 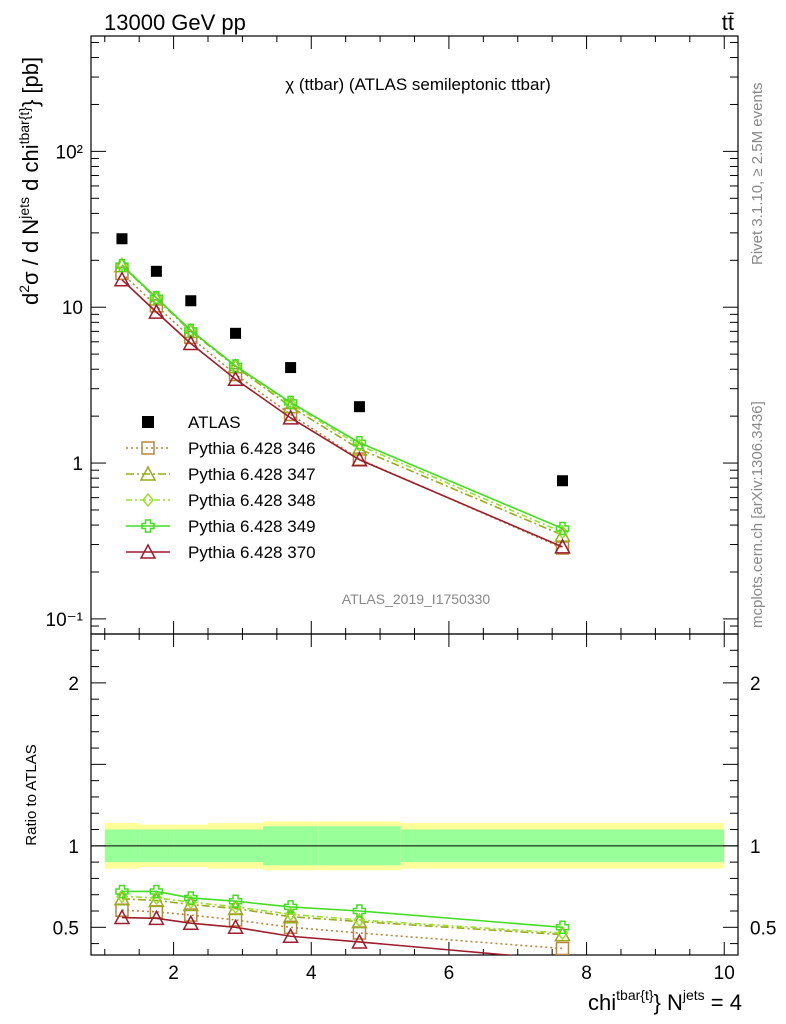 What do you see at coordinates (342, 360) in the screenshot?
I see `atlas-data-points` at bounding box center [342, 360].